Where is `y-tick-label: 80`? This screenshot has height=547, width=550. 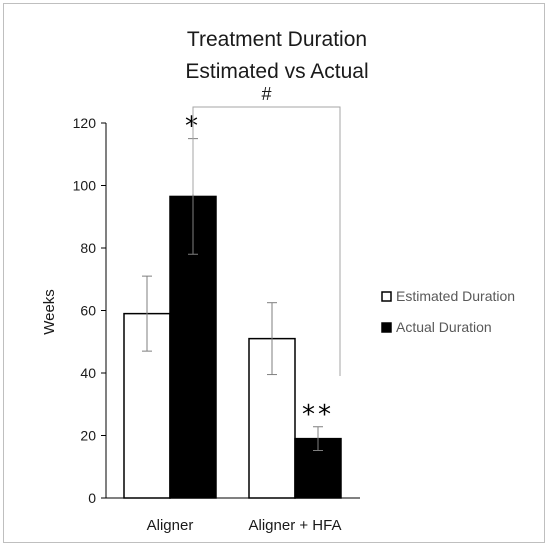
y-tick-label: 80 is located at coordinates (88, 248).